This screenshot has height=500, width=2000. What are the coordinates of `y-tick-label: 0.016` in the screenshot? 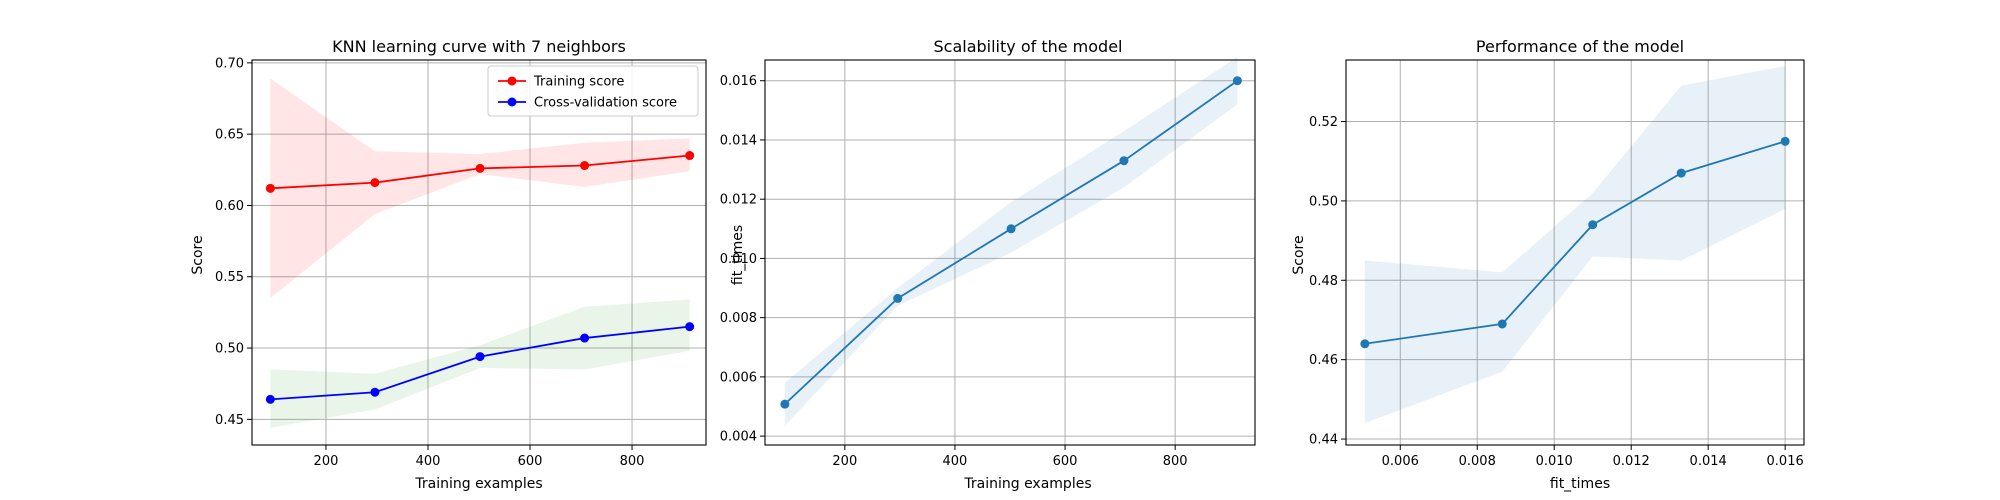 It's located at (738, 81).